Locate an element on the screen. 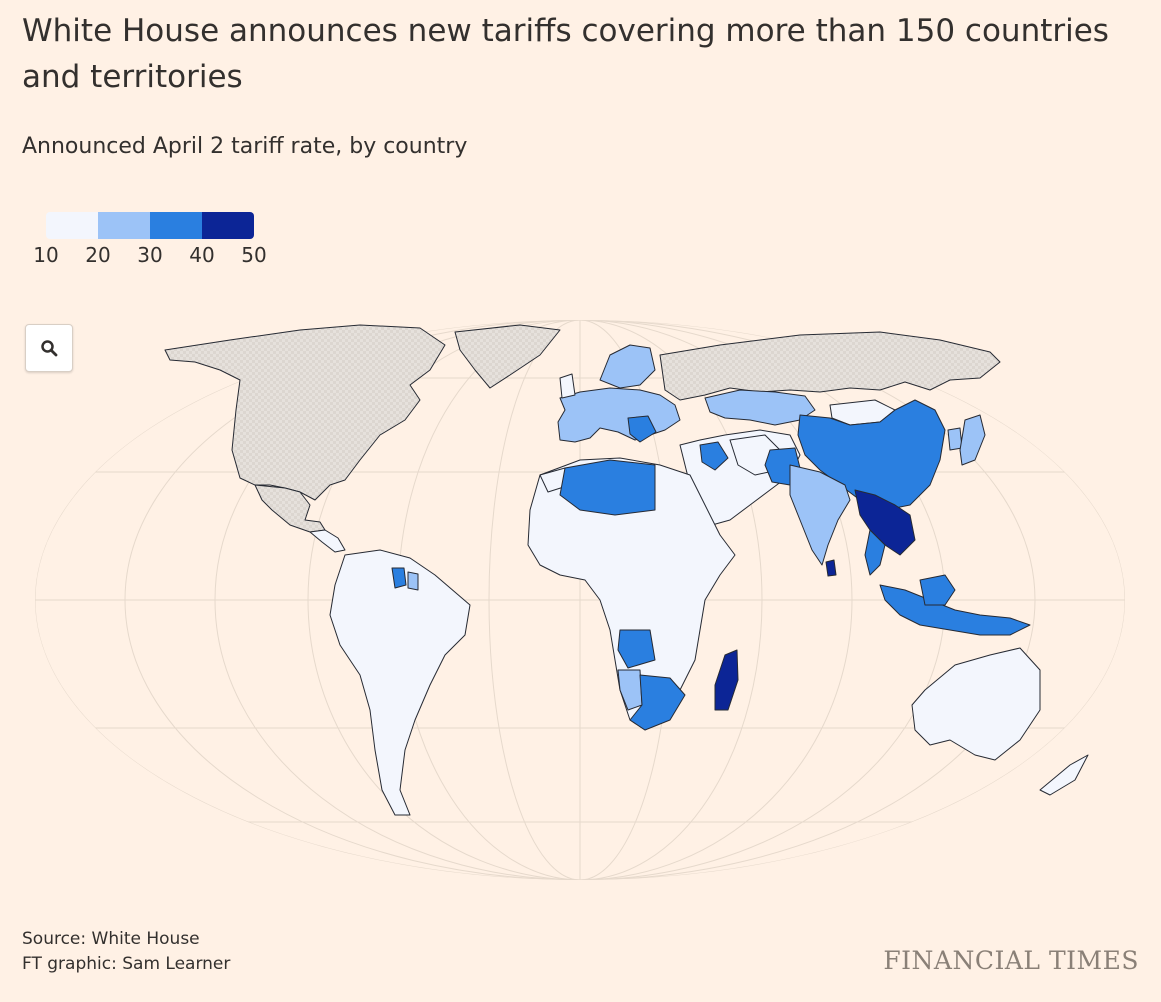 The width and height of the screenshot is (1161, 1002). region-uk is located at coordinates (567, 386).